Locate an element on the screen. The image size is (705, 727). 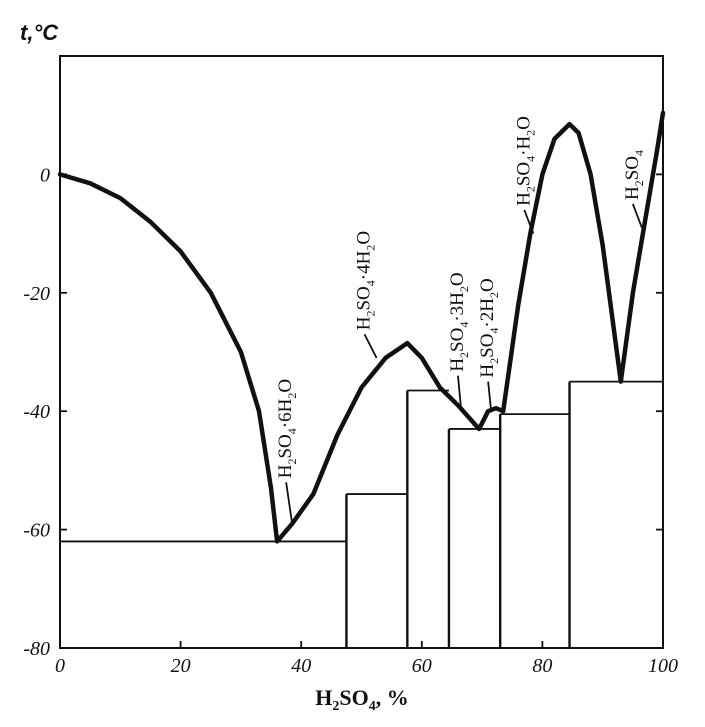
annotation-label-4: H2SO4·H2O is located at coordinates (525, 161).